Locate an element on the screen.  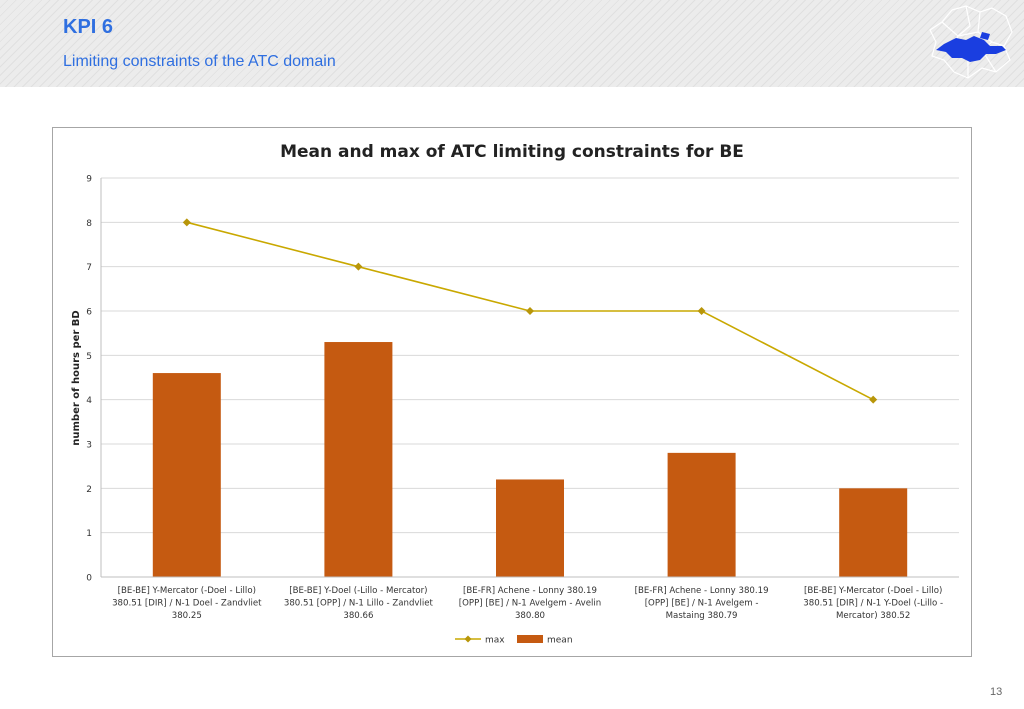
y-tick-label: 2 is located at coordinates (89, 490).